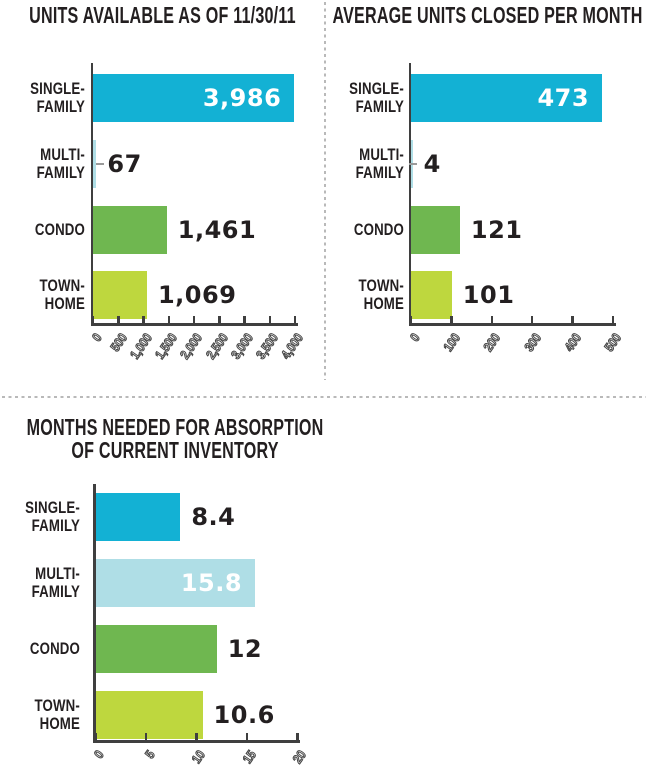 The image size is (650, 775). Describe the element at coordinates (563, 98) in the screenshot. I see `value-label-single-family: 473` at that location.